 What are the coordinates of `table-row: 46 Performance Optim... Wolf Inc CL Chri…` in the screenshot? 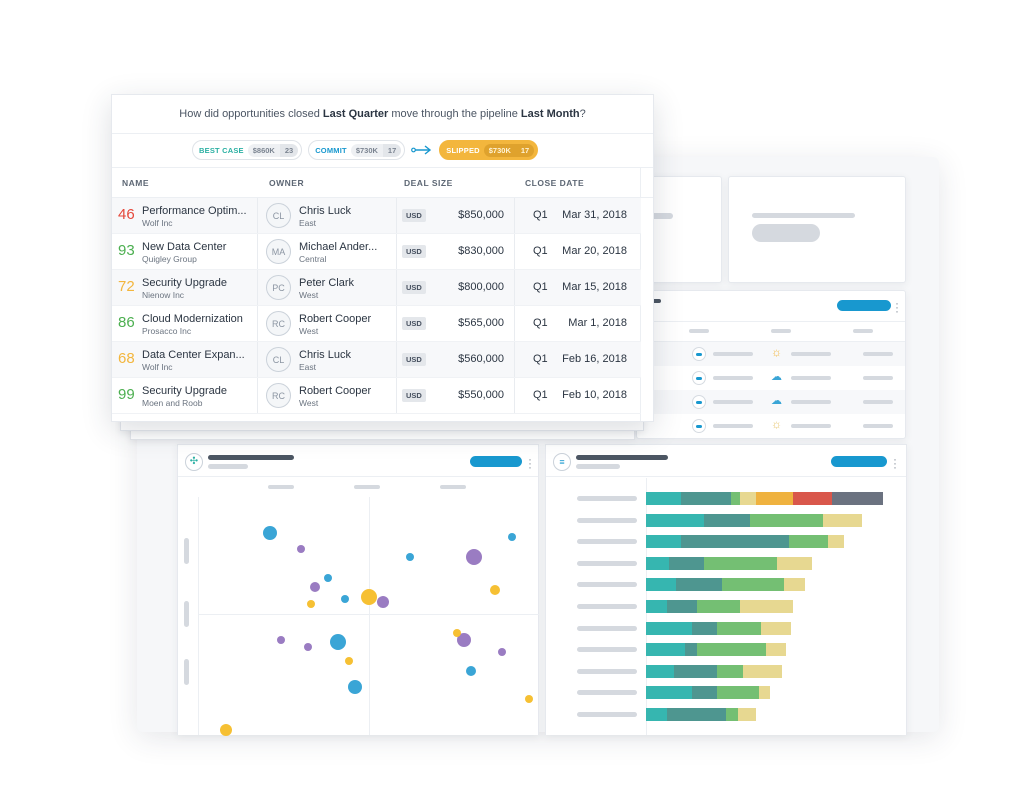 It's located at (376, 216).